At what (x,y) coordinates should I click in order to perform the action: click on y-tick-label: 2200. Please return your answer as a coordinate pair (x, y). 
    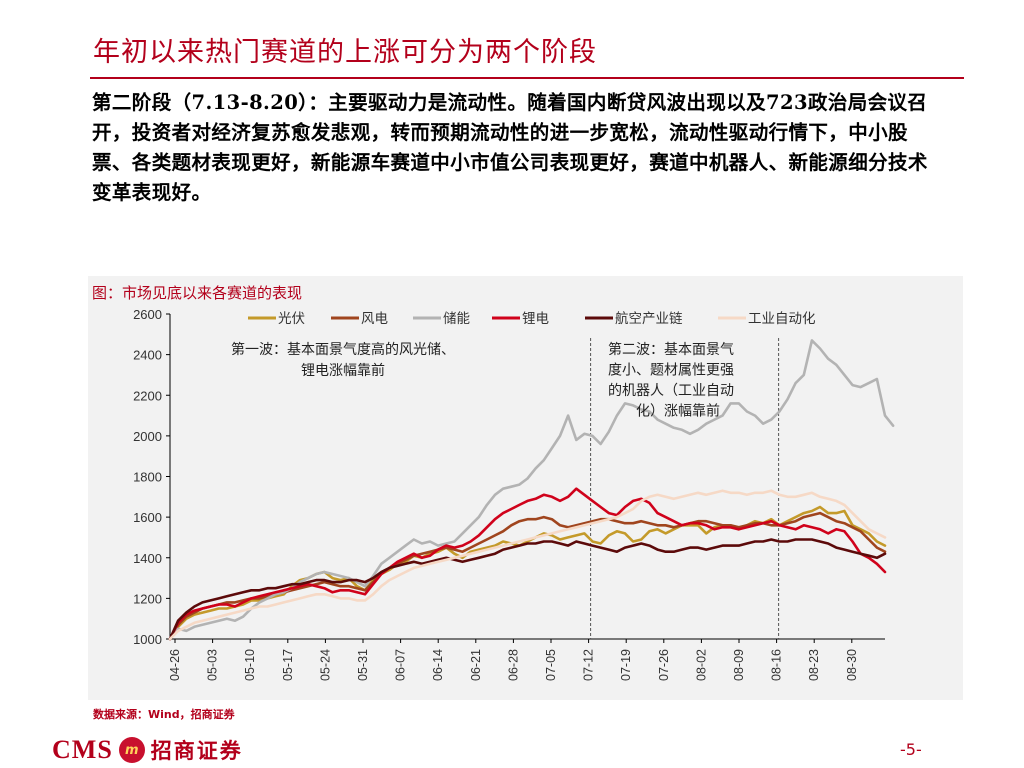
    Looking at the image, I should click on (147, 395).